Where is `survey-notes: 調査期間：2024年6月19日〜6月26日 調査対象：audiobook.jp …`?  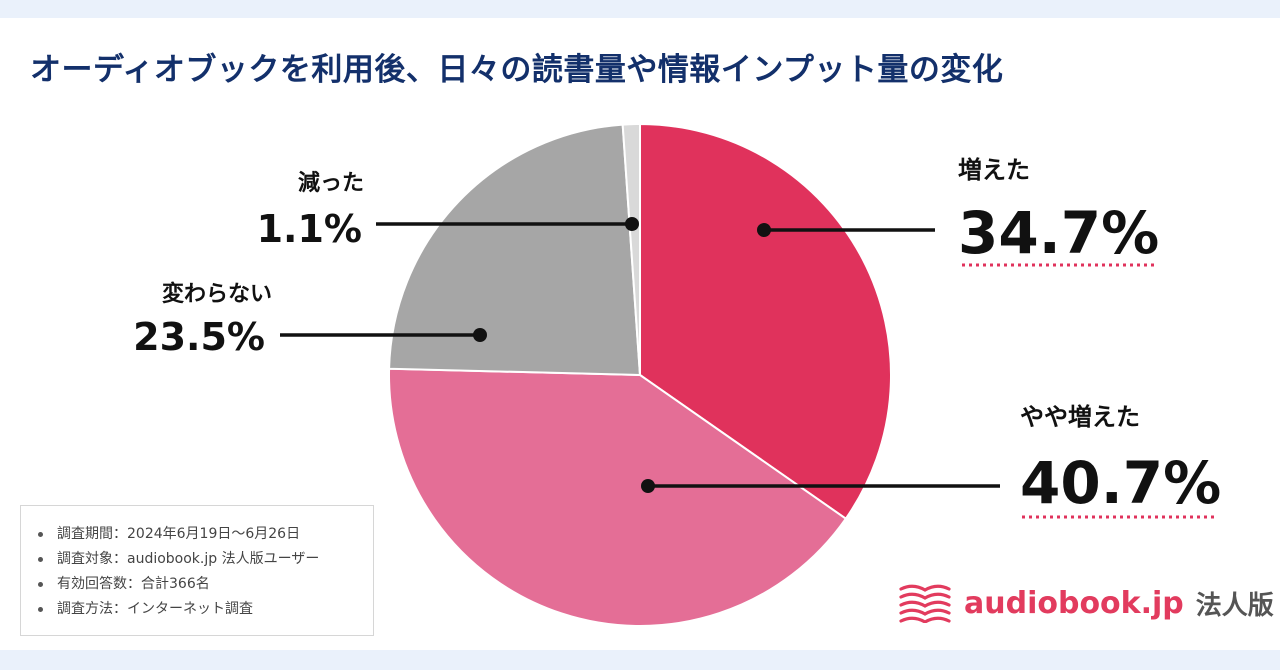
survey-notes: 調査期間：2024年6月19日〜6月26日 調査対象：audiobook.jp … is located at coordinates (197, 570).